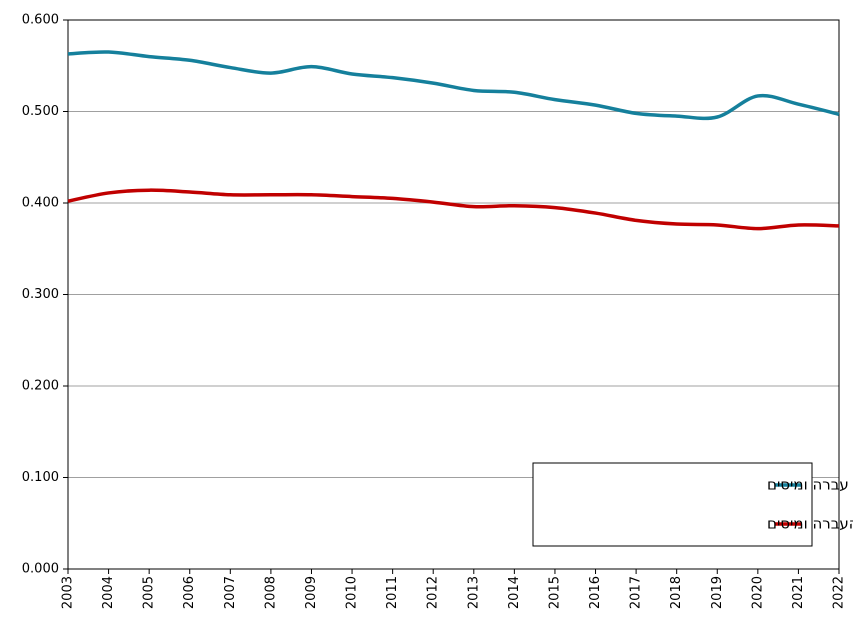 This screenshot has width=853, height=619. I want to click on x-tick-label: 2005, so click(149, 592).